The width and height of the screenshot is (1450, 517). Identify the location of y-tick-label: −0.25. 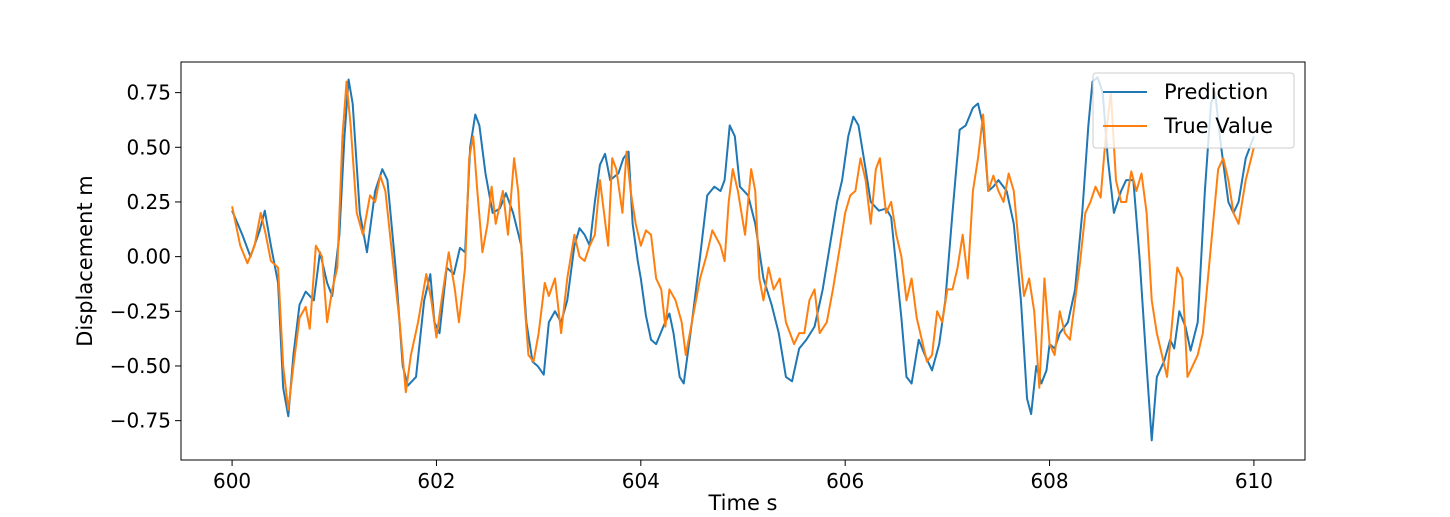
(140, 311).